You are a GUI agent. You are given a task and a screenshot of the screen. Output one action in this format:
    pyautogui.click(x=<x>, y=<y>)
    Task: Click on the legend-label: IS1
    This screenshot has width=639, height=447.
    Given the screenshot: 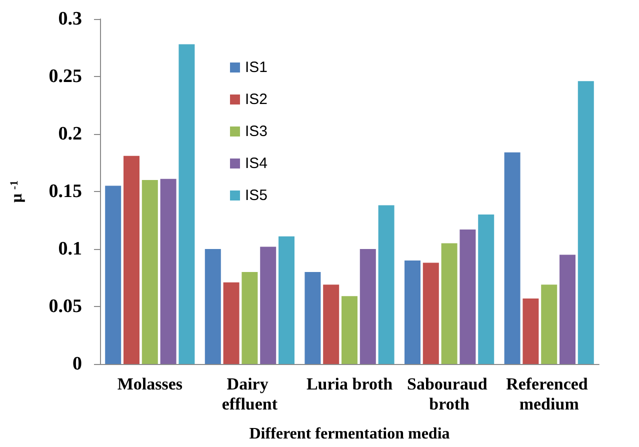 What is the action you would take?
    pyautogui.click(x=256, y=67)
    